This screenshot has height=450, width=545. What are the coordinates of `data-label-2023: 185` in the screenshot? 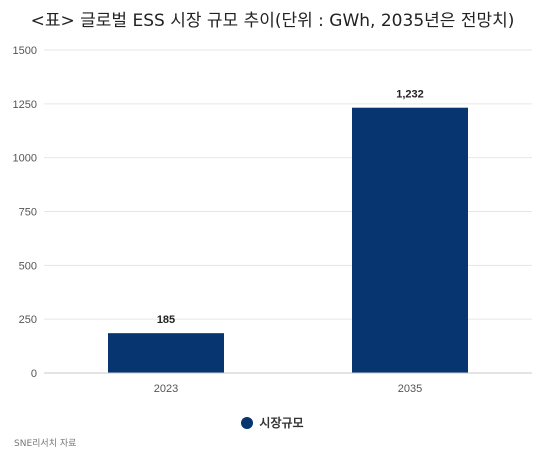 It's located at (166, 320).